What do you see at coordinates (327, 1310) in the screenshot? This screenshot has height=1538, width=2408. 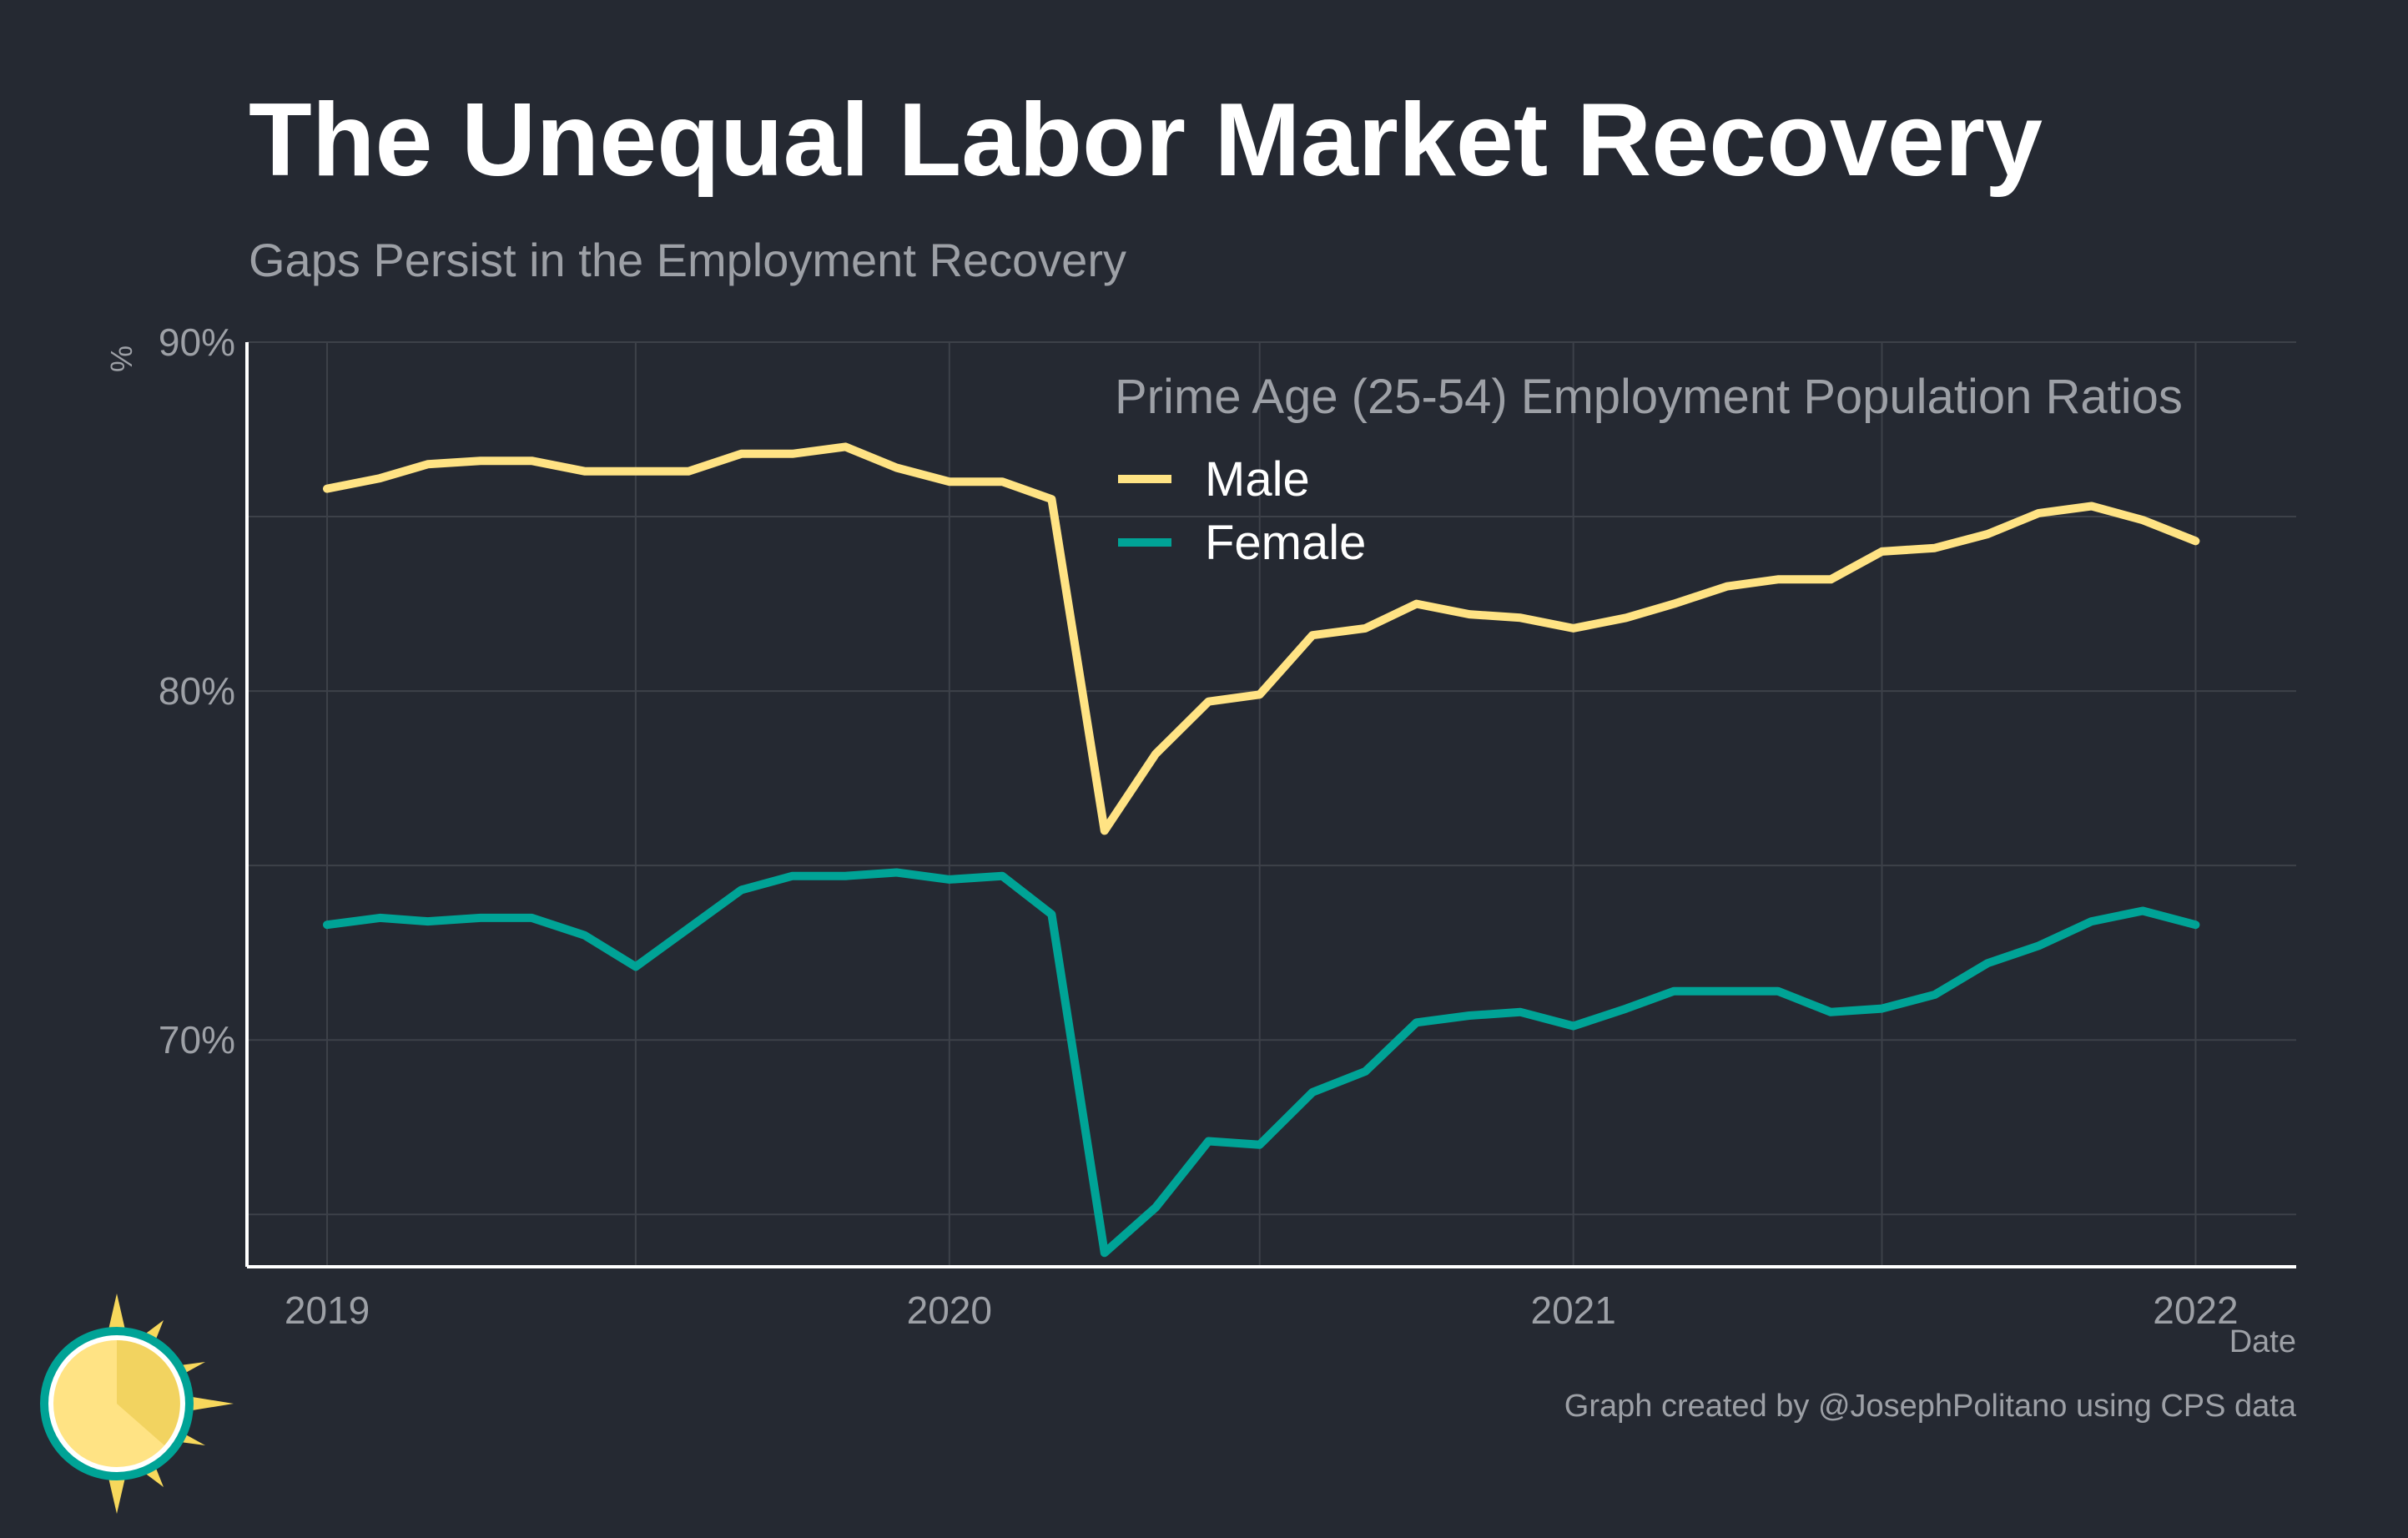 I see `x-tick-label: 2019` at bounding box center [327, 1310].